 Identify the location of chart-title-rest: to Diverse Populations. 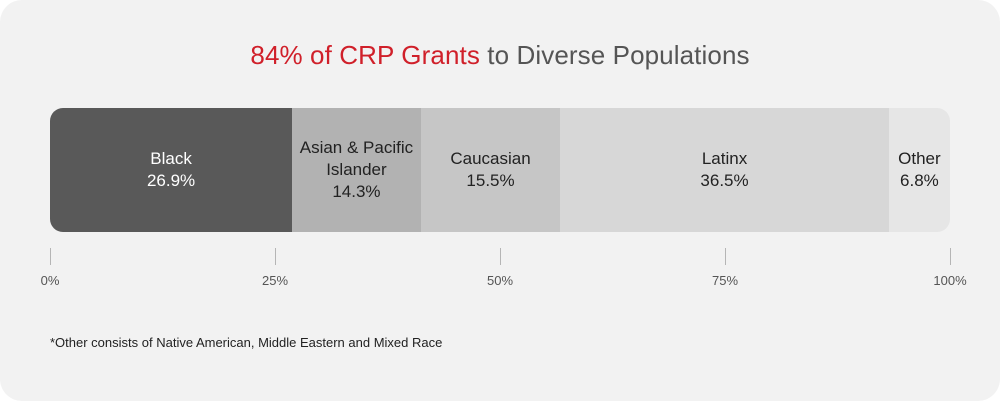
(614, 55).